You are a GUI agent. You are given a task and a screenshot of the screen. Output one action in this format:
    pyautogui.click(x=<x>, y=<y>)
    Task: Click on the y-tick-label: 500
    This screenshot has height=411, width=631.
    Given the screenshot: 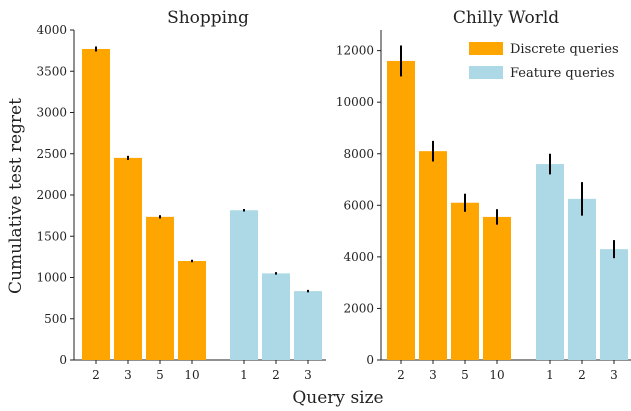 What is the action you would take?
    pyautogui.click(x=55, y=319)
    